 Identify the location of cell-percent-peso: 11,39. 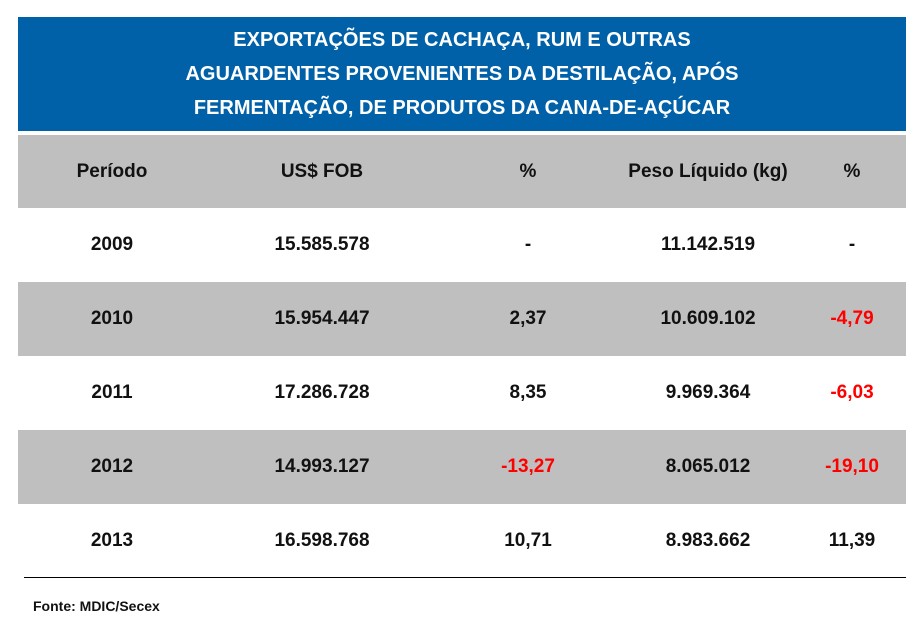
(852, 540).